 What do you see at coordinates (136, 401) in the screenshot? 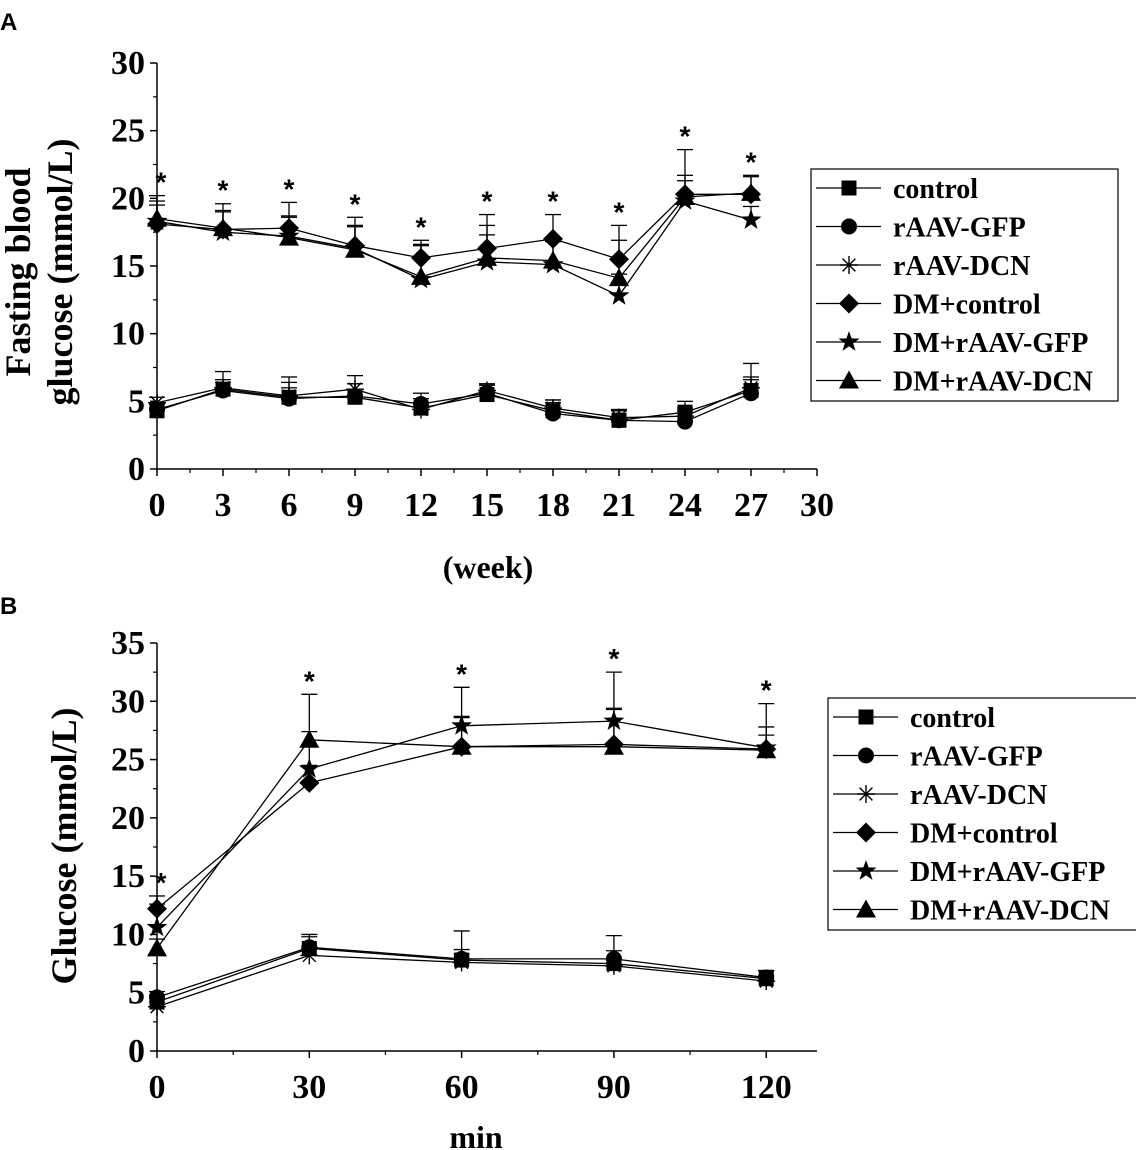
I see `y-tick-label: 5` at bounding box center [136, 401].